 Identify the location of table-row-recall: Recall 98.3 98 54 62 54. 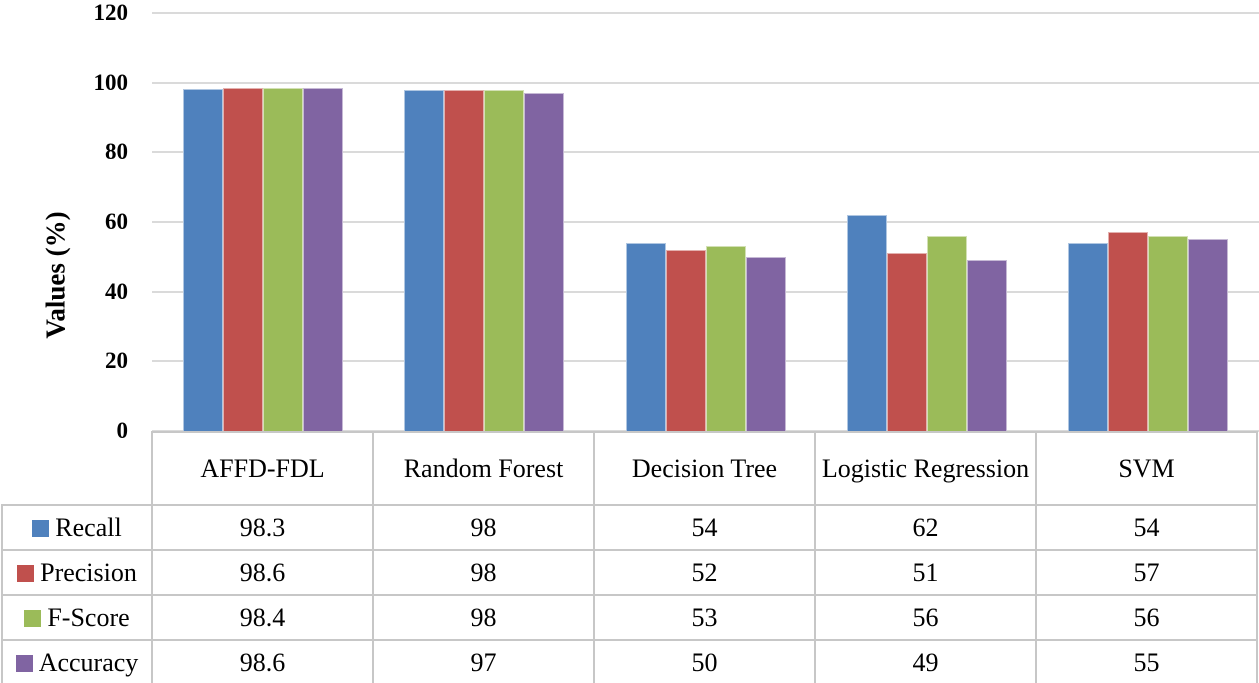
(629, 527).